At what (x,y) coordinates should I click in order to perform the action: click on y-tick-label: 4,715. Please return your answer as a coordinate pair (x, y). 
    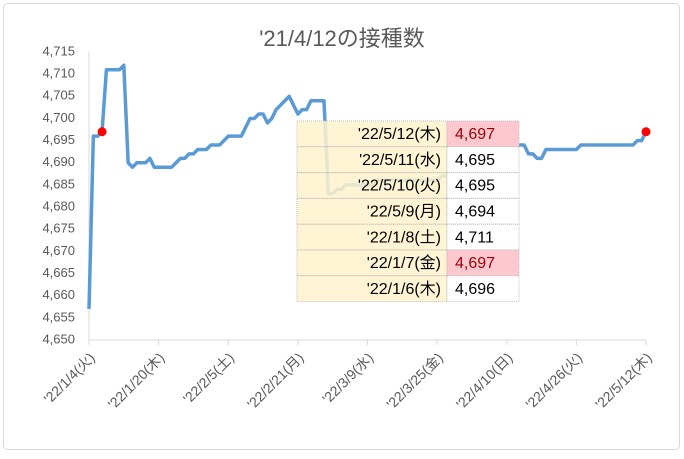
    Looking at the image, I should click on (58, 50).